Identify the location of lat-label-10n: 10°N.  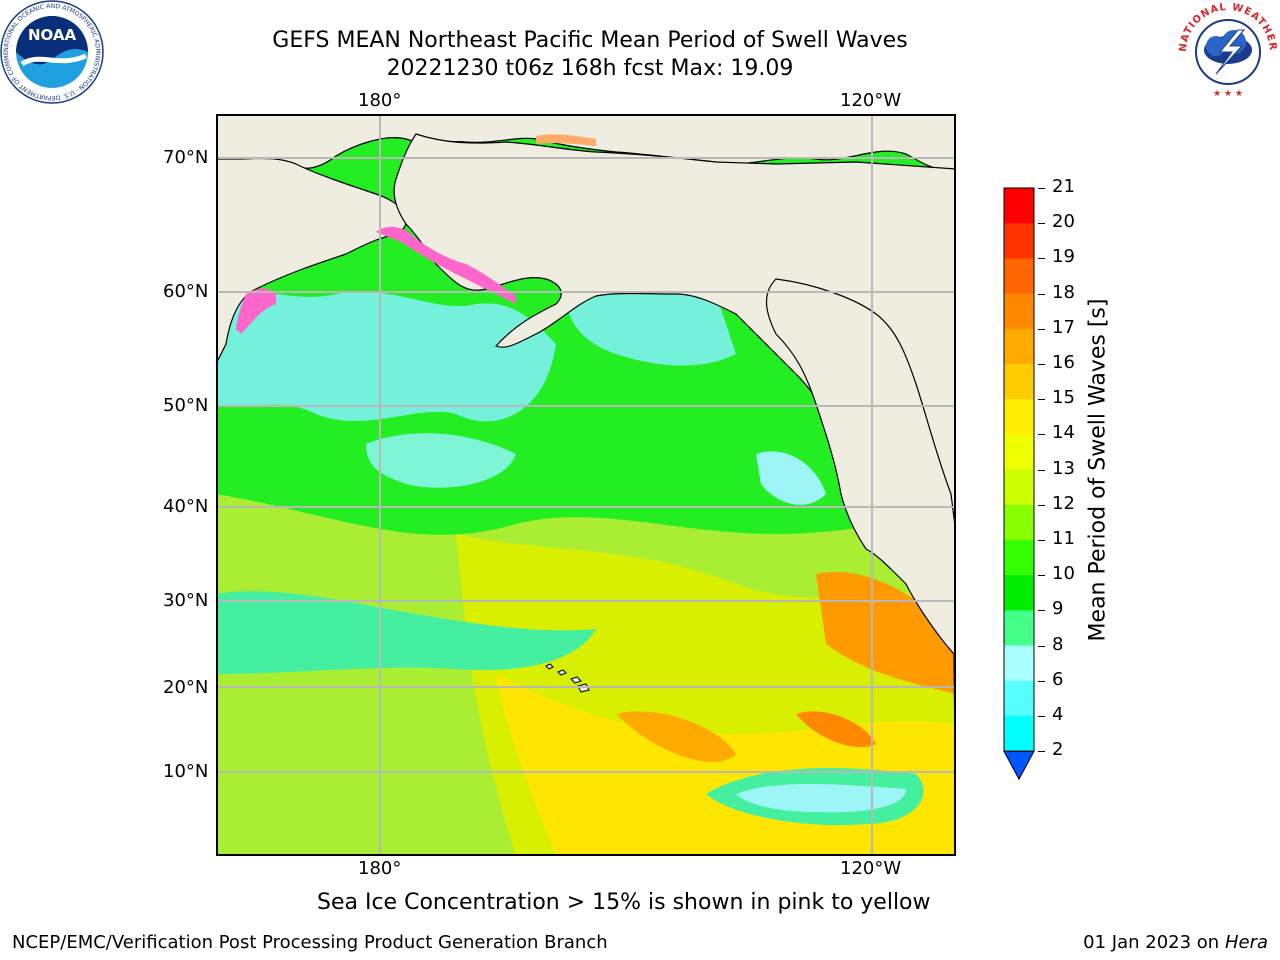
(186, 771).